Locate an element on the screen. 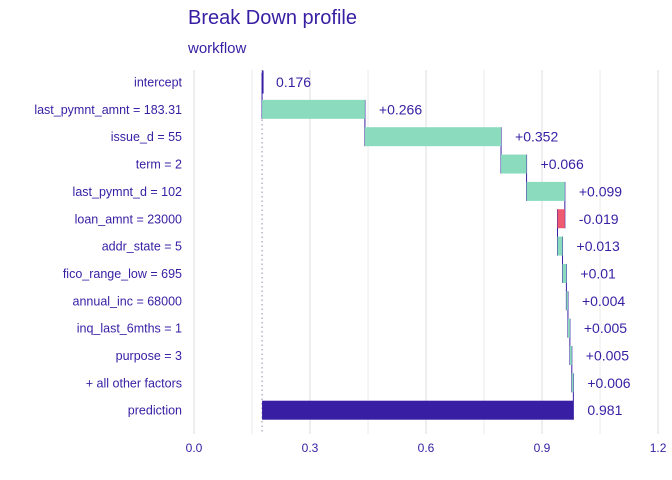  data-label: +0.266 is located at coordinates (400, 109).